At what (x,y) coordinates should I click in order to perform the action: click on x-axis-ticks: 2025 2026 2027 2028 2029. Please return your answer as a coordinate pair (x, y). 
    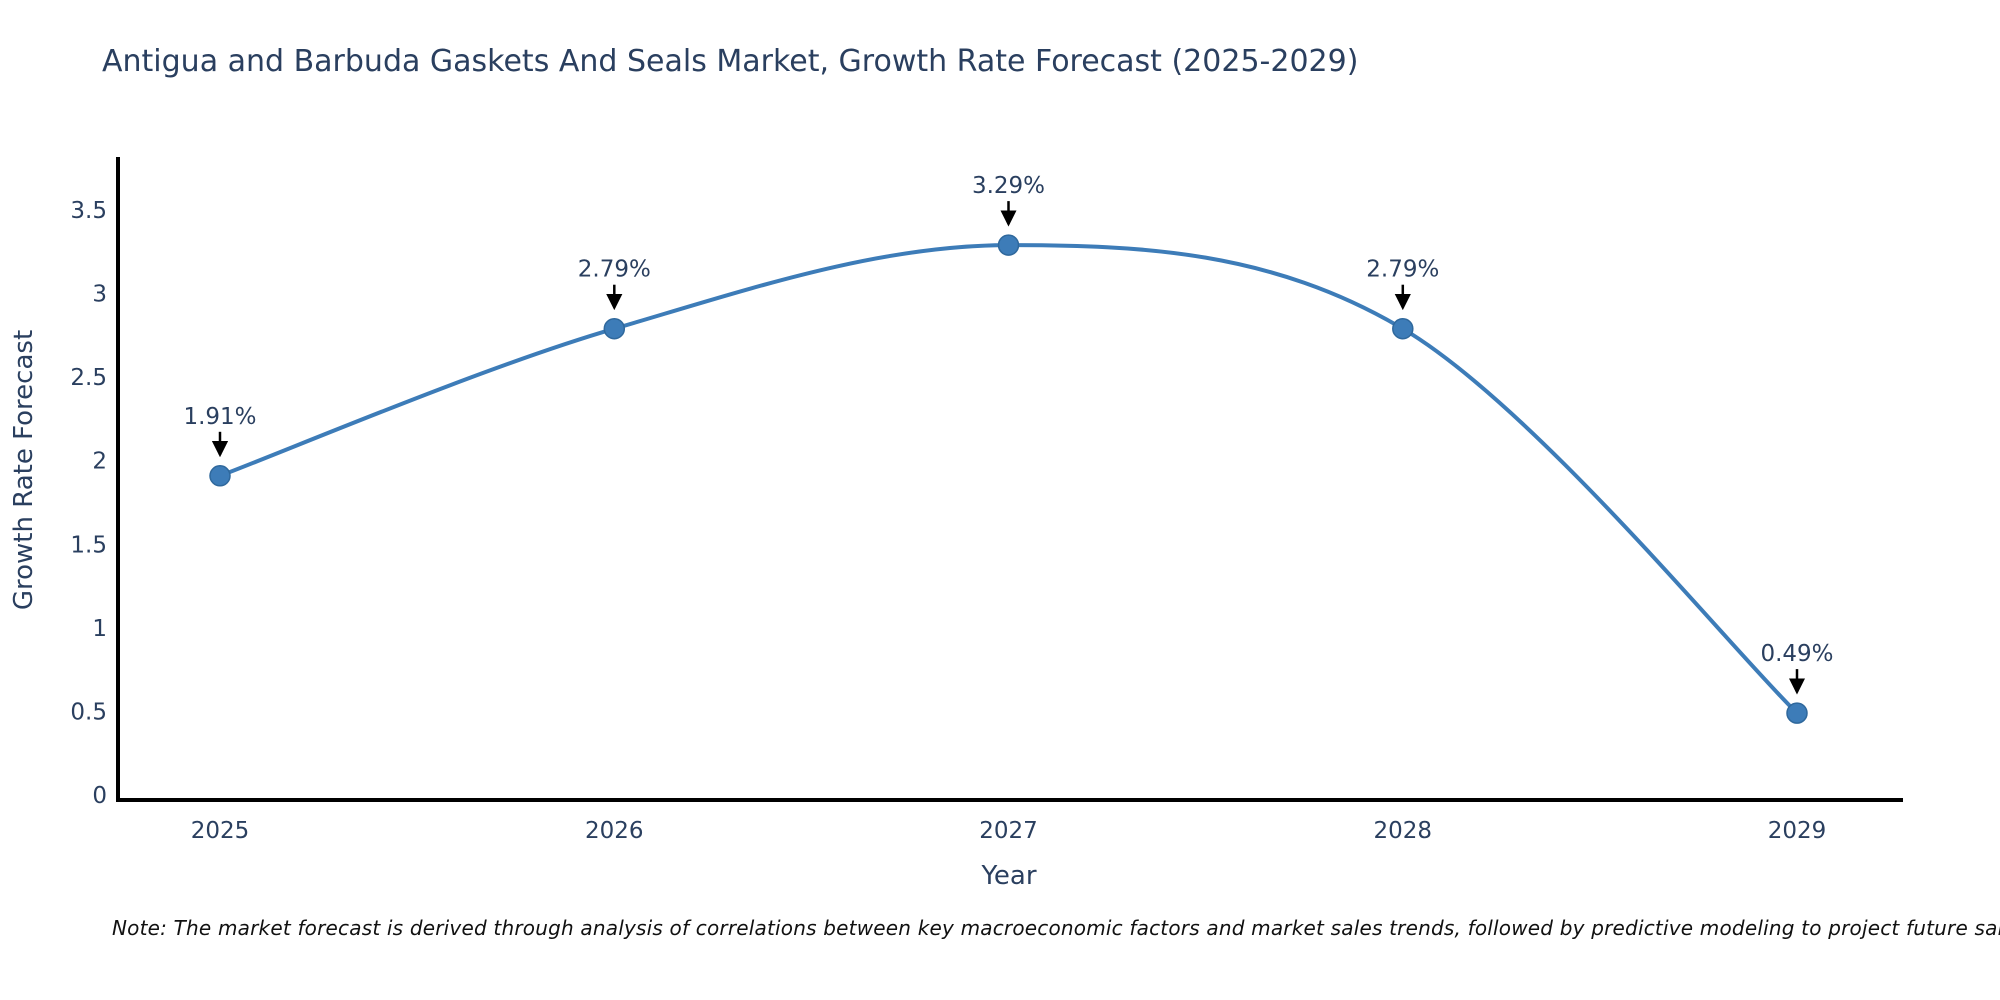
    Looking at the image, I should click on (1009, 831).